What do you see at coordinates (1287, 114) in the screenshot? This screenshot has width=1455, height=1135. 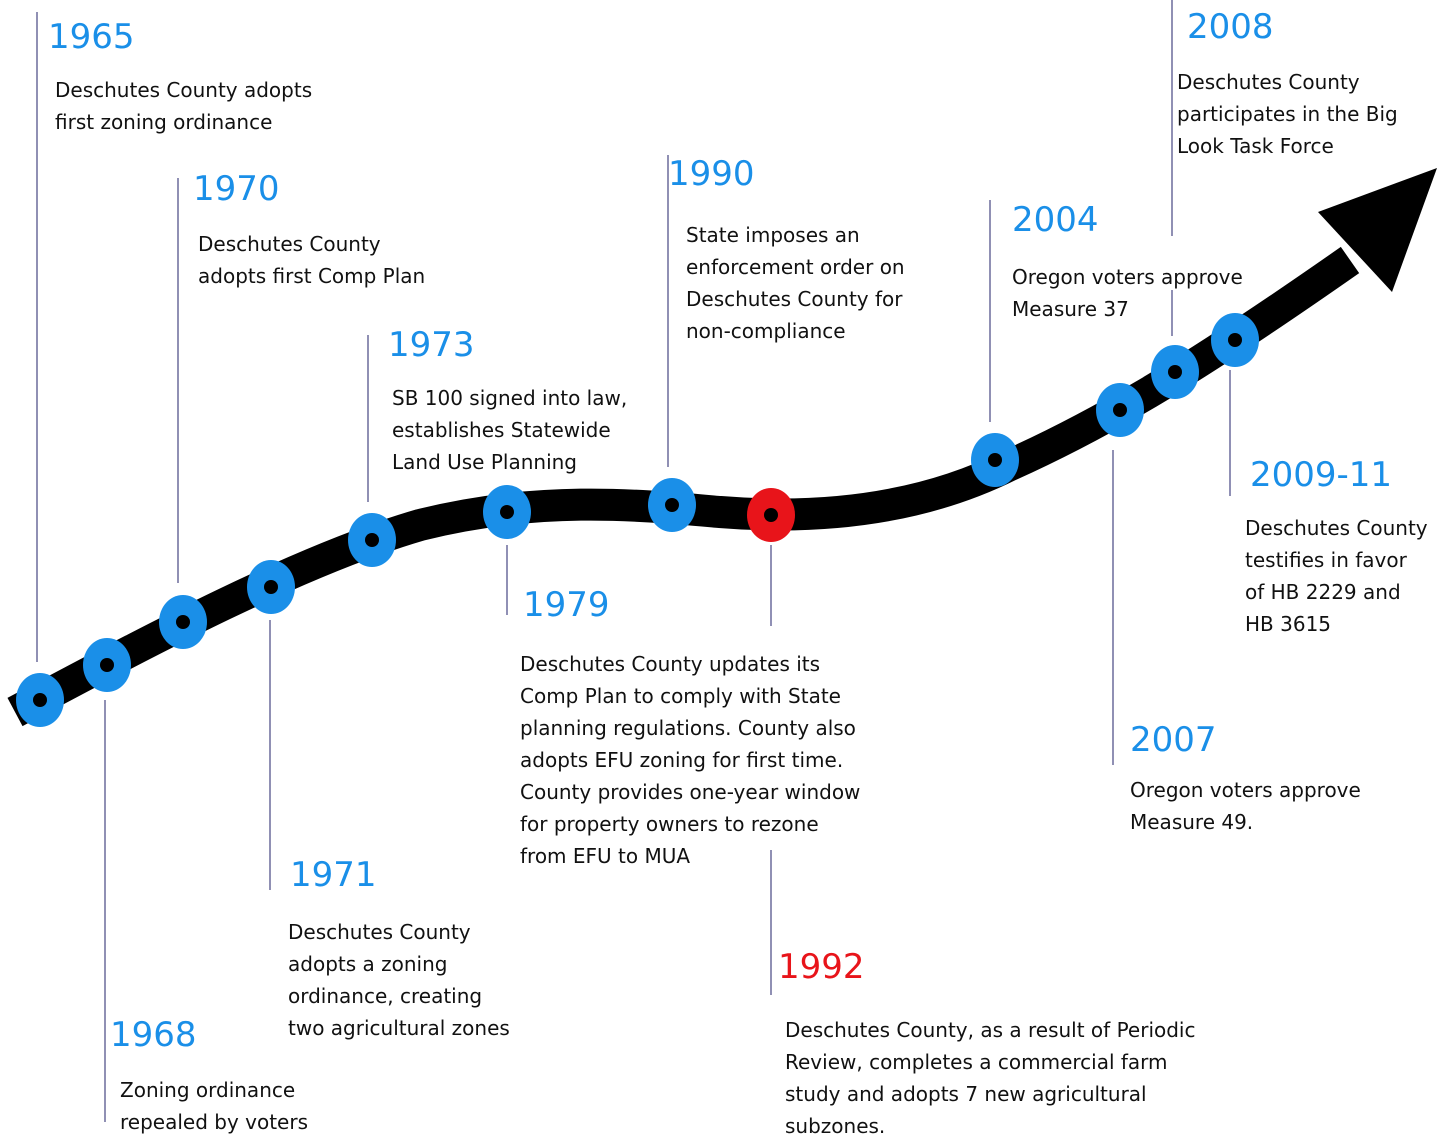 I see `event-description: participates in the Big` at bounding box center [1287, 114].